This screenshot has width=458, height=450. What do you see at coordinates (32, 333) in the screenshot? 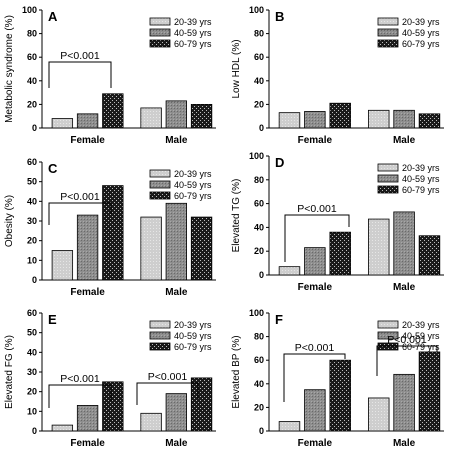
I see `y-tick-label: 50` at bounding box center [32, 333].